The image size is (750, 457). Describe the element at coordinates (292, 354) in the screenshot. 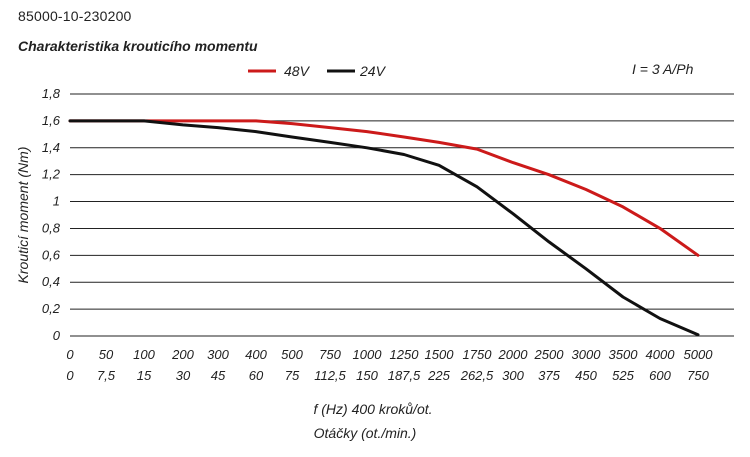

I see `x-tick-label: 500` at that location.